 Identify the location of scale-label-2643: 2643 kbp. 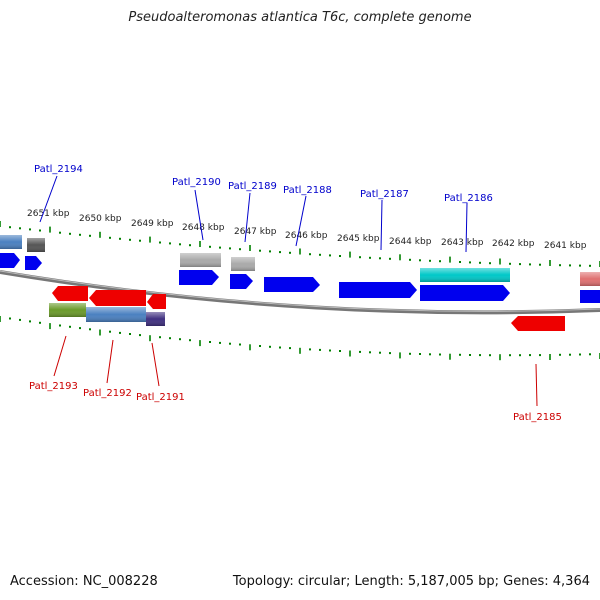
(462, 243).